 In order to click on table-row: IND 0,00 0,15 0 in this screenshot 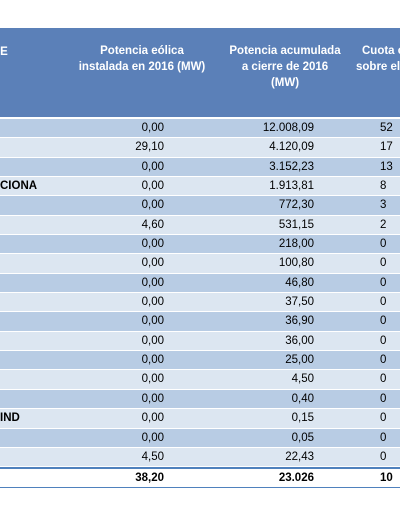, I will do `click(200, 419)`.